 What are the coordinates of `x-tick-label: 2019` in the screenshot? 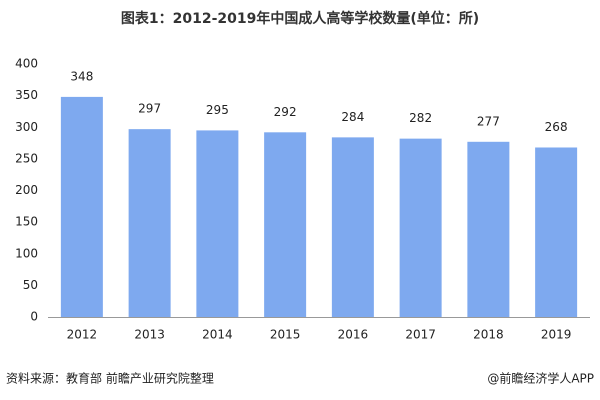 It's located at (556, 335).